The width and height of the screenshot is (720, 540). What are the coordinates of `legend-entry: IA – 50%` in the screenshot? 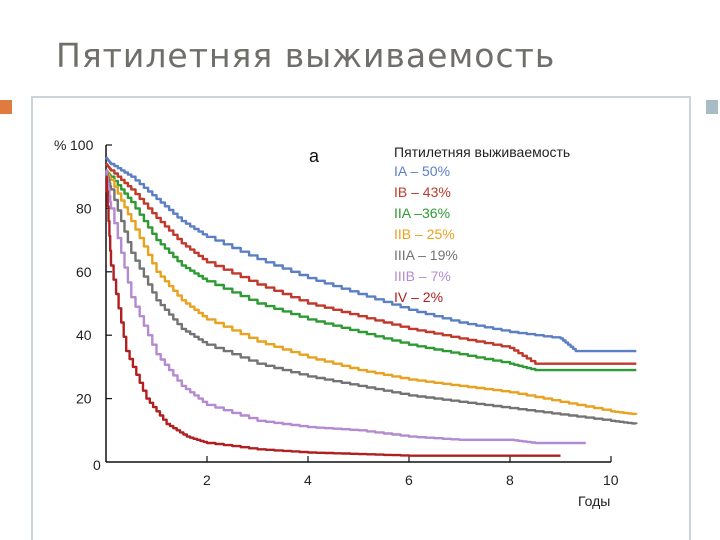 It's located at (422, 171).